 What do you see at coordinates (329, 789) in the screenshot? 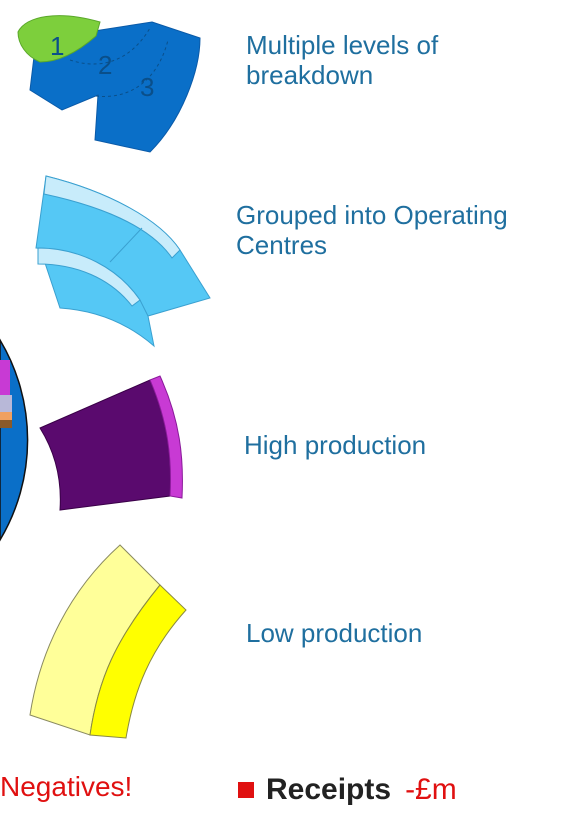
I see `receipts-label: Receipts` at bounding box center [329, 789].